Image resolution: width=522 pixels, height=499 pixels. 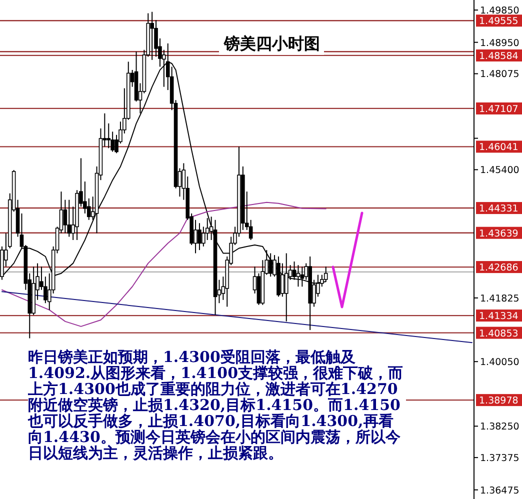 I want to click on y-tick-label: 1.40050, so click(x=500, y=362).